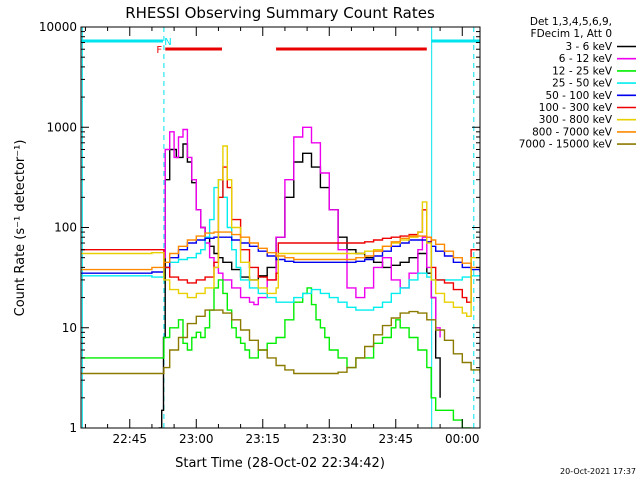 This screenshot has width=640, height=480. Describe the element at coordinates (571, 22) in the screenshot. I see `legend-header-line-0: Det 1,3,4,5,6,9,` at that location.